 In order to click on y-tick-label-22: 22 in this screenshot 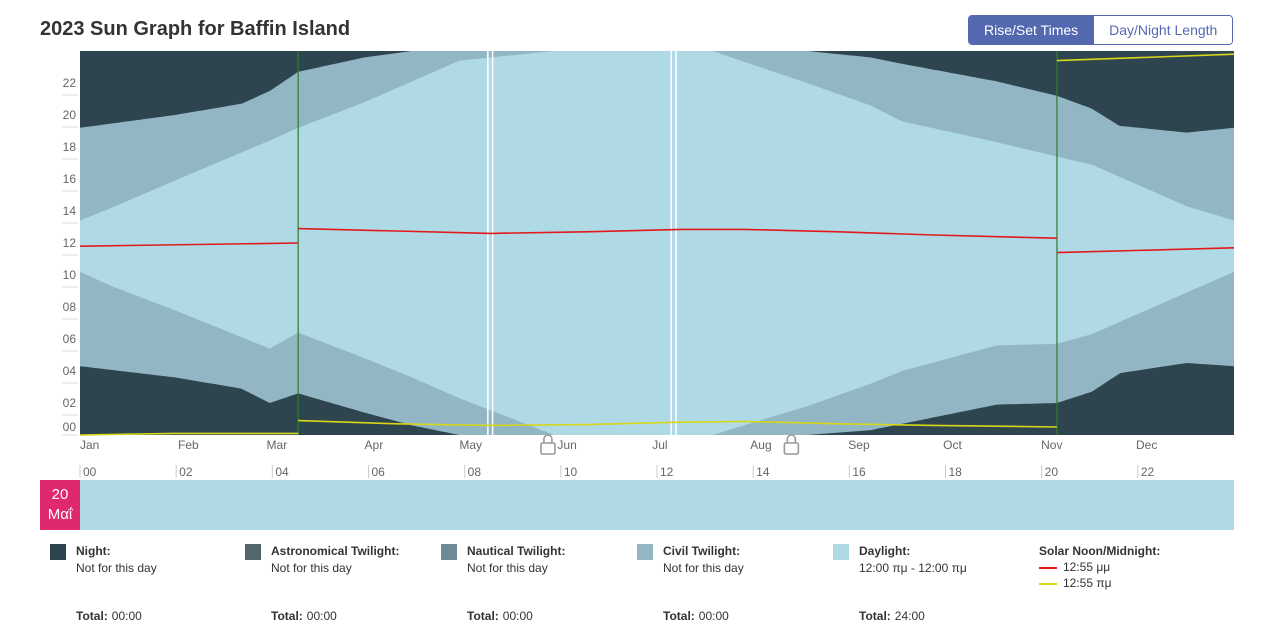, I will do `click(70, 83)`.